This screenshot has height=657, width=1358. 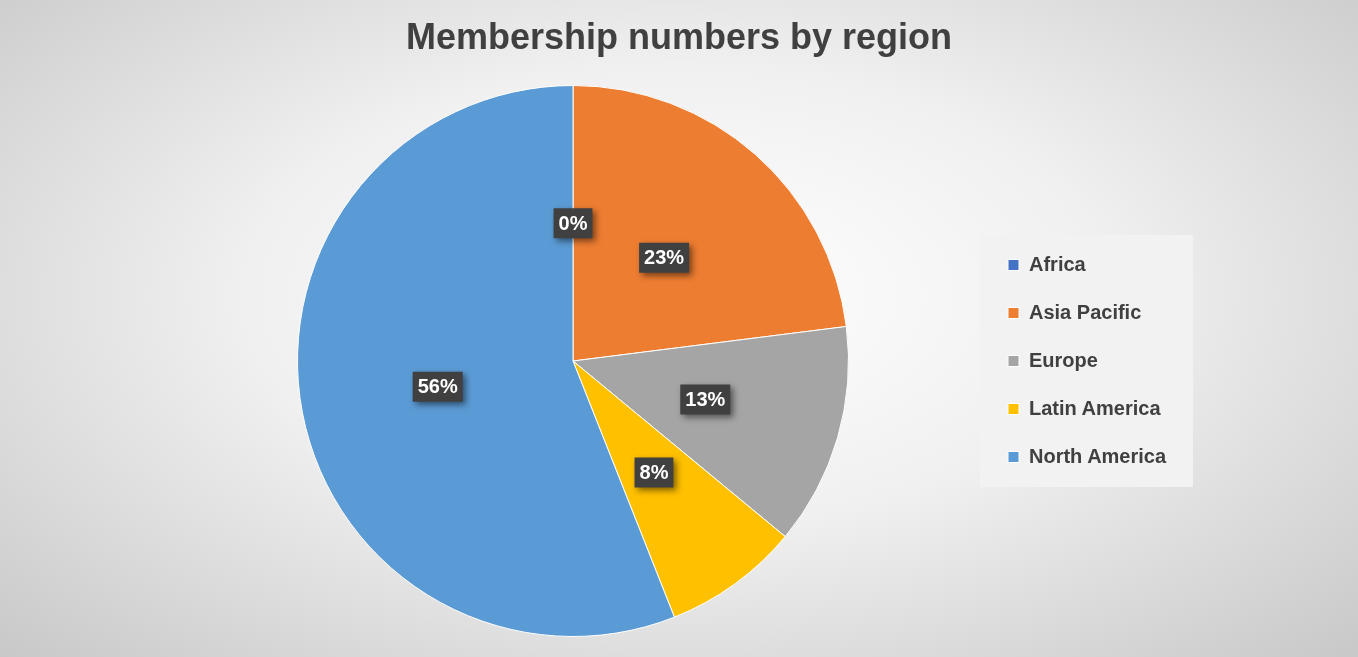 I want to click on legend-label: Asia Pacific, so click(x=1085, y=311).